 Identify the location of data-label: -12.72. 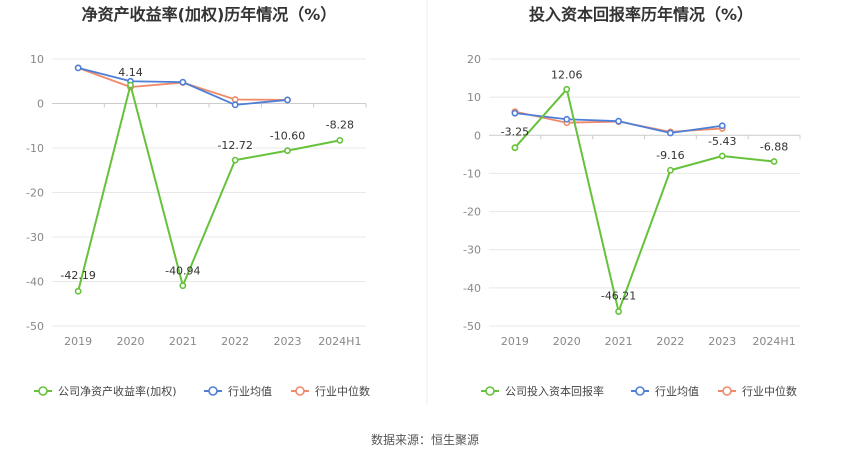
(234, 145).